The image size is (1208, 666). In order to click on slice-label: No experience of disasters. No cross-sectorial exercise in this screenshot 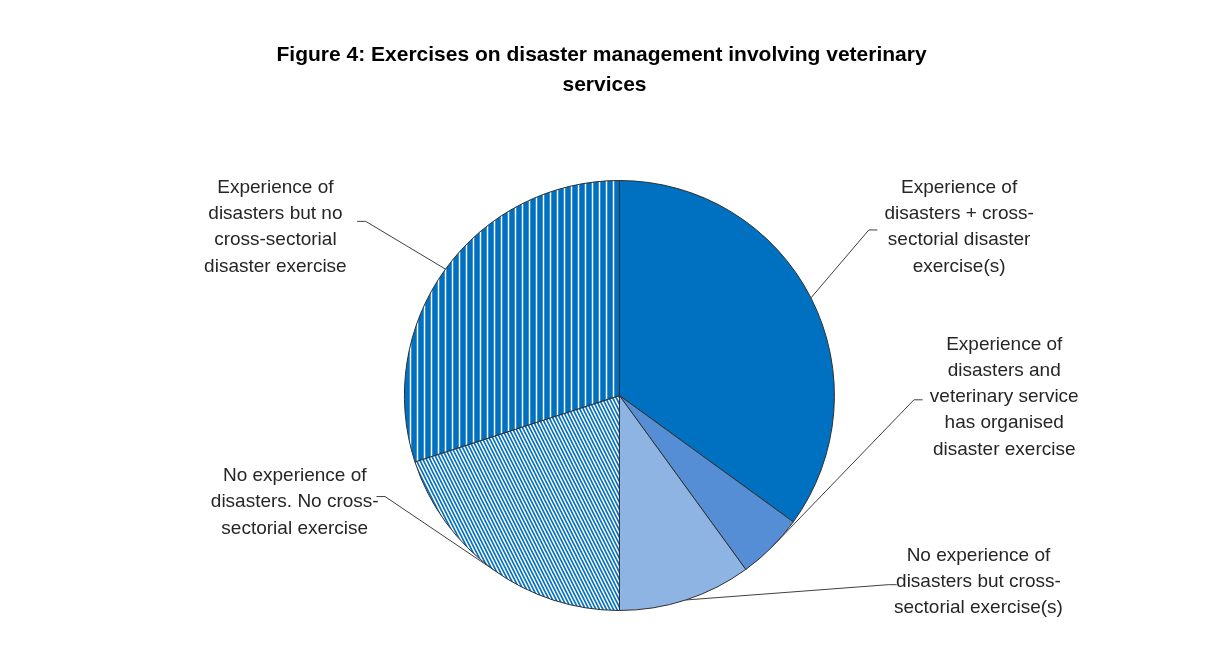, I will do `click(294, 501)`.